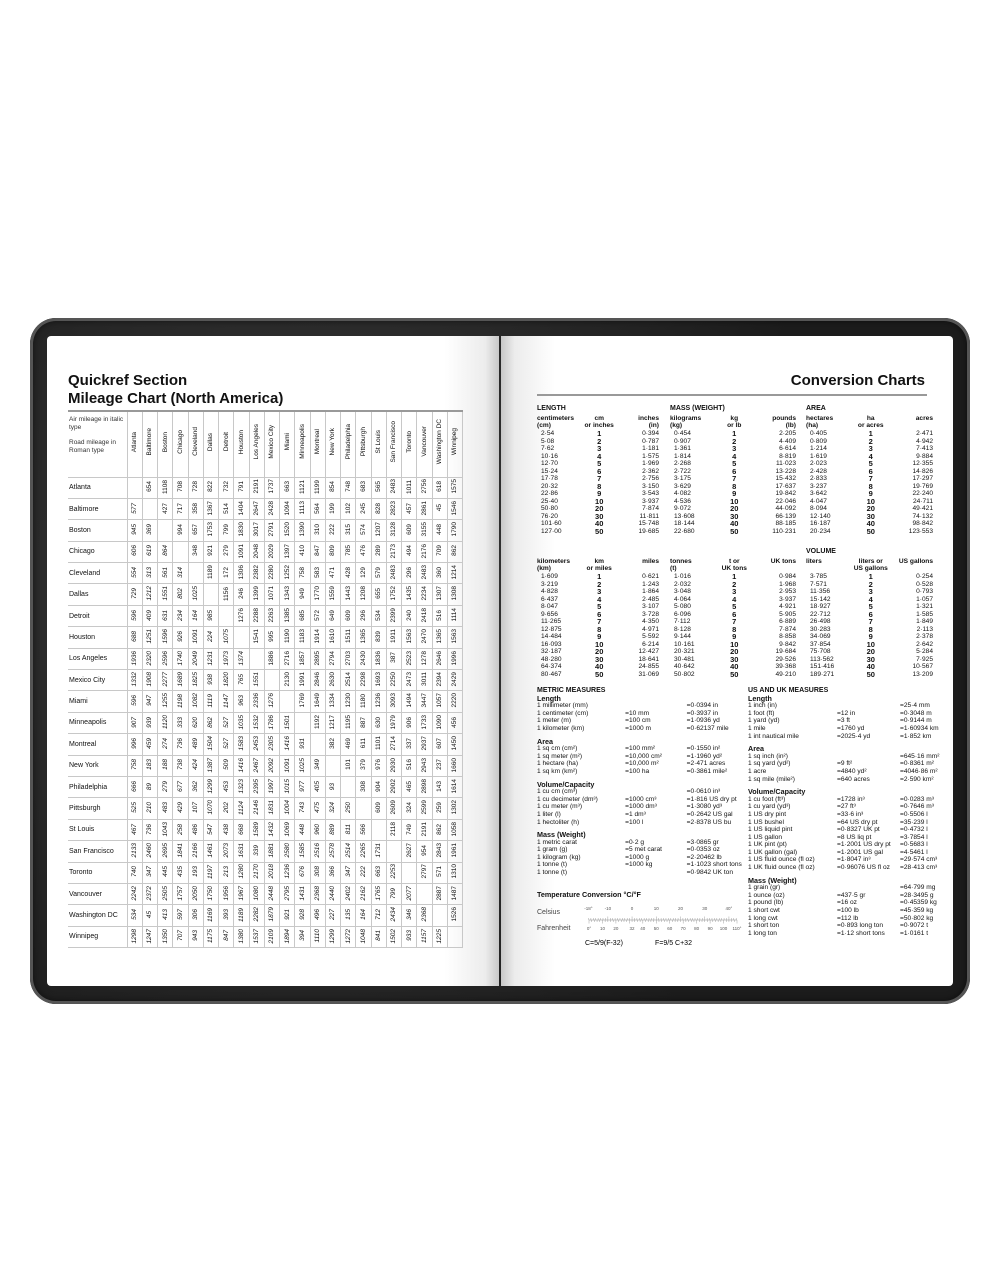  I want to click on conversion-row: 151·416 40 10·567, so click(869, 667).